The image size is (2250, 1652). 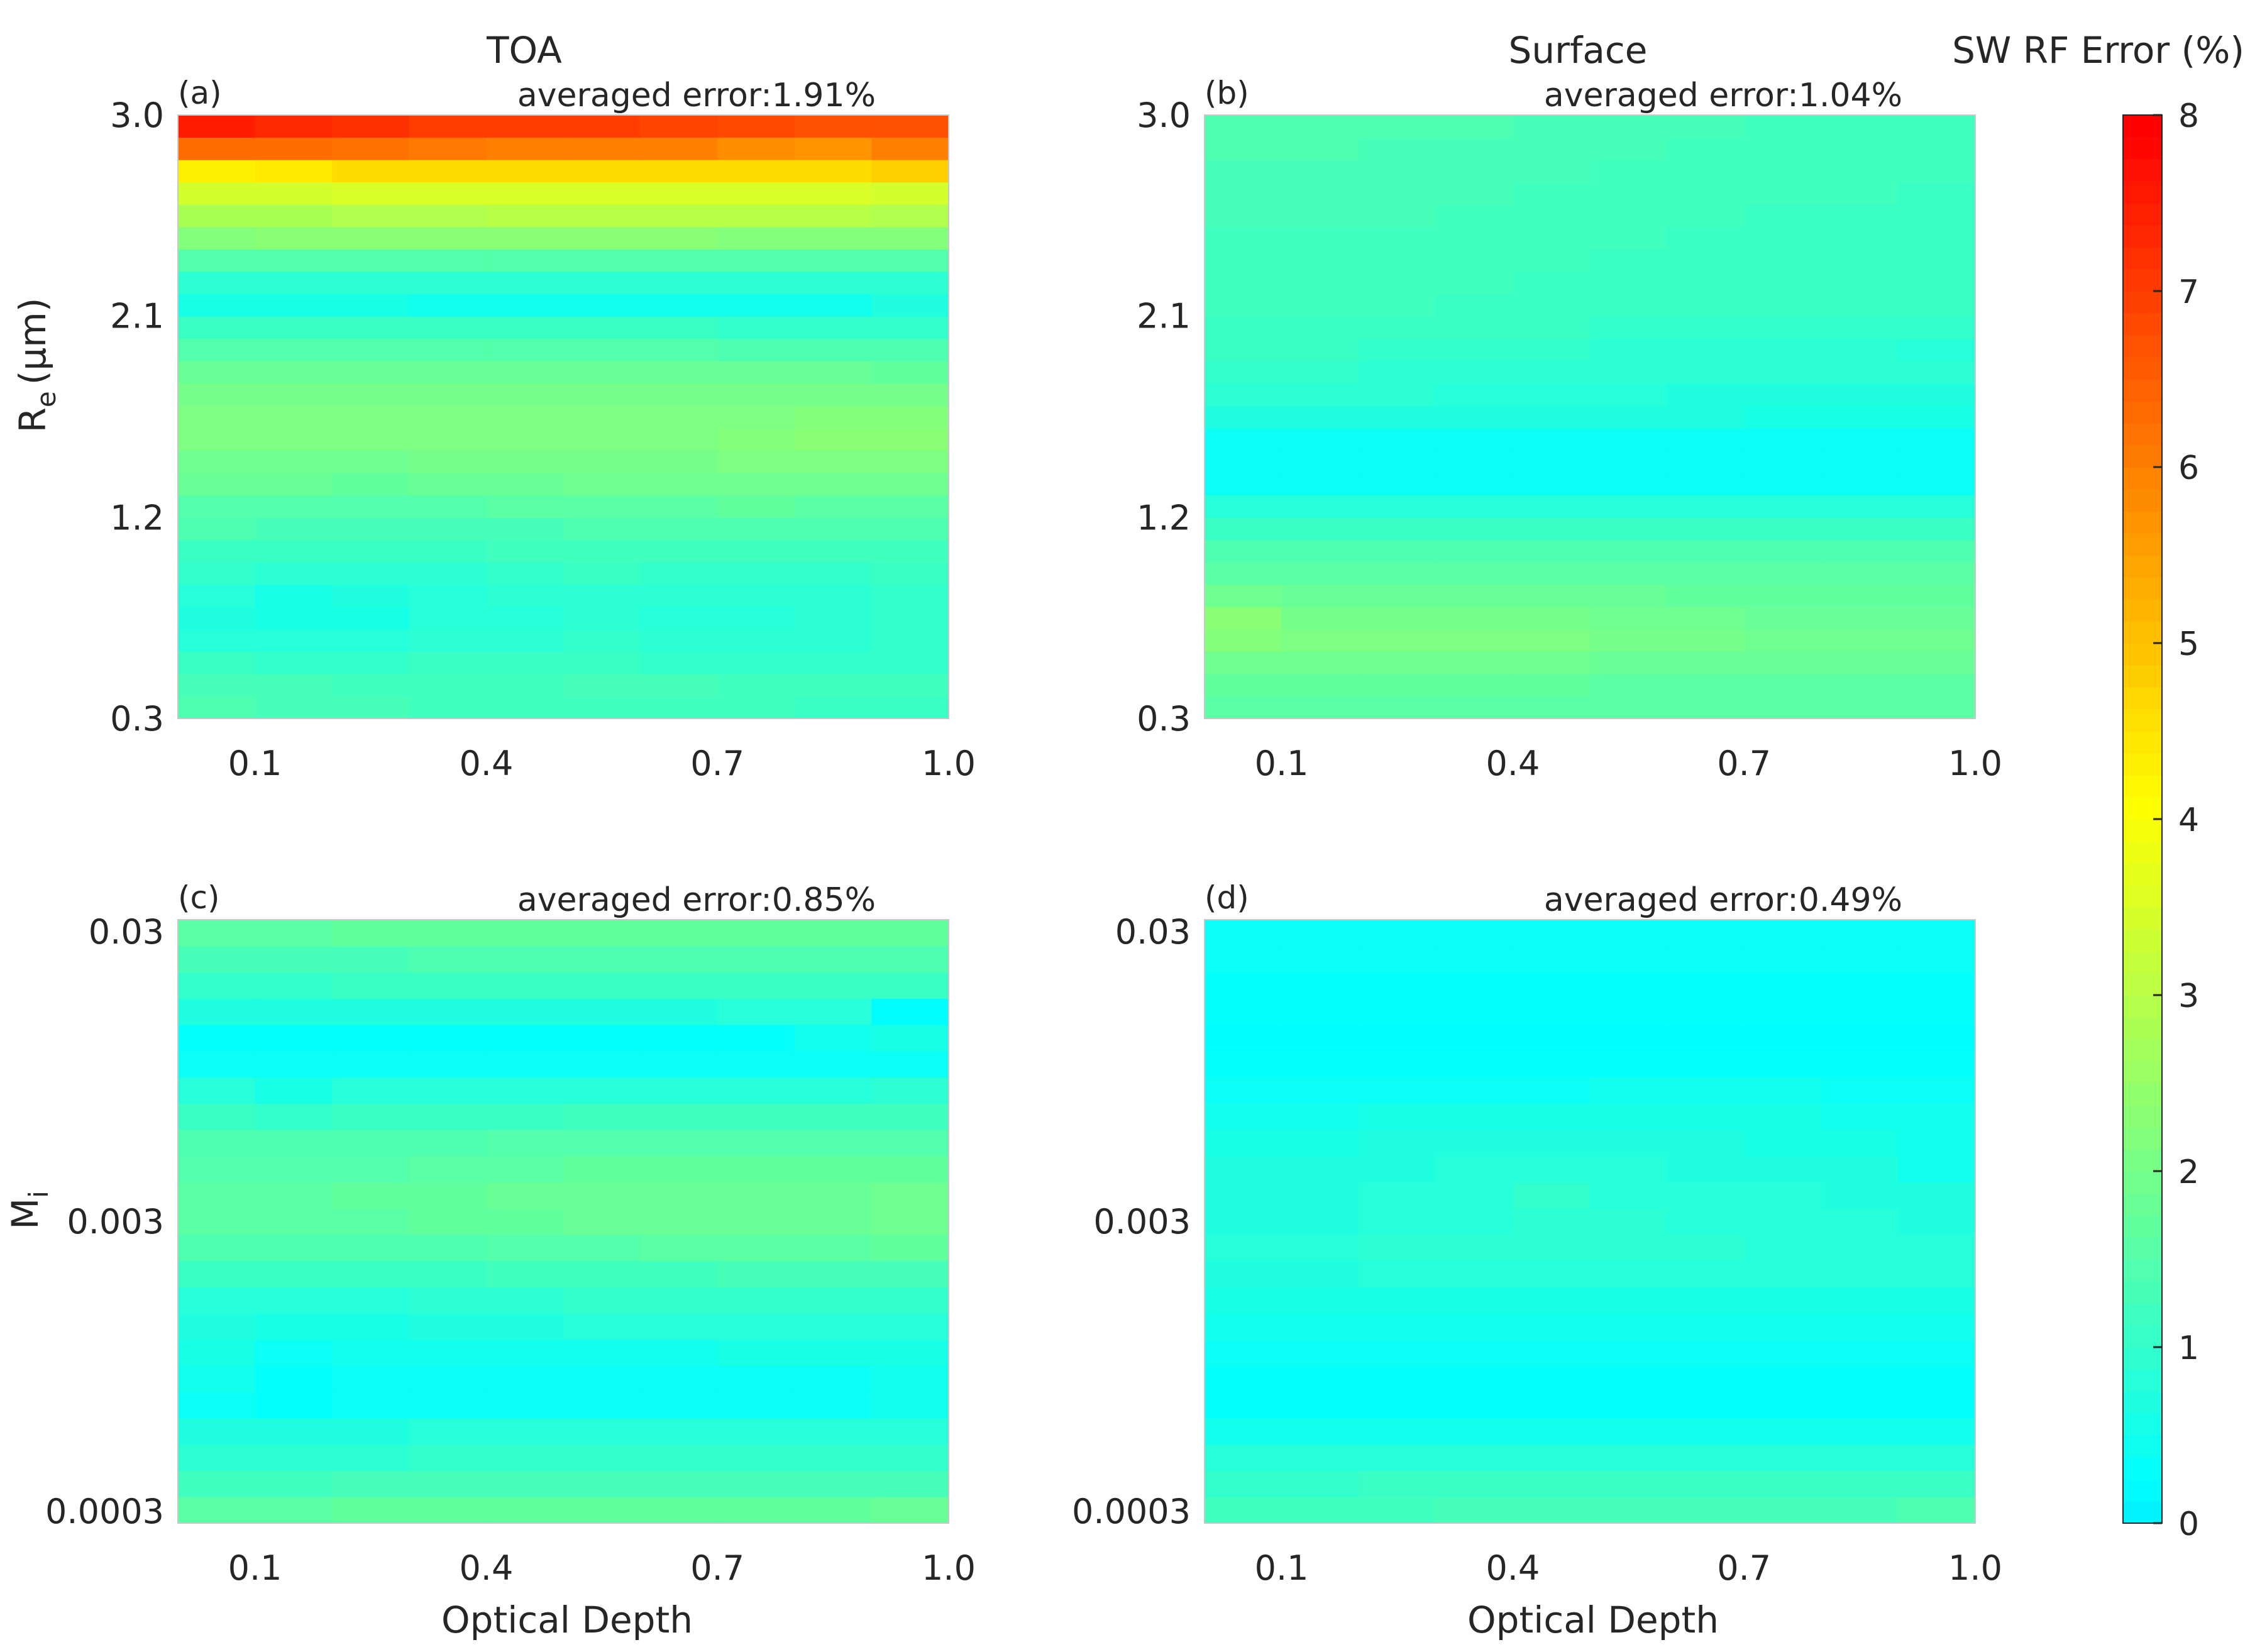 I want to click on y-tick-label: 0.003, so click(x=115, y=1222).